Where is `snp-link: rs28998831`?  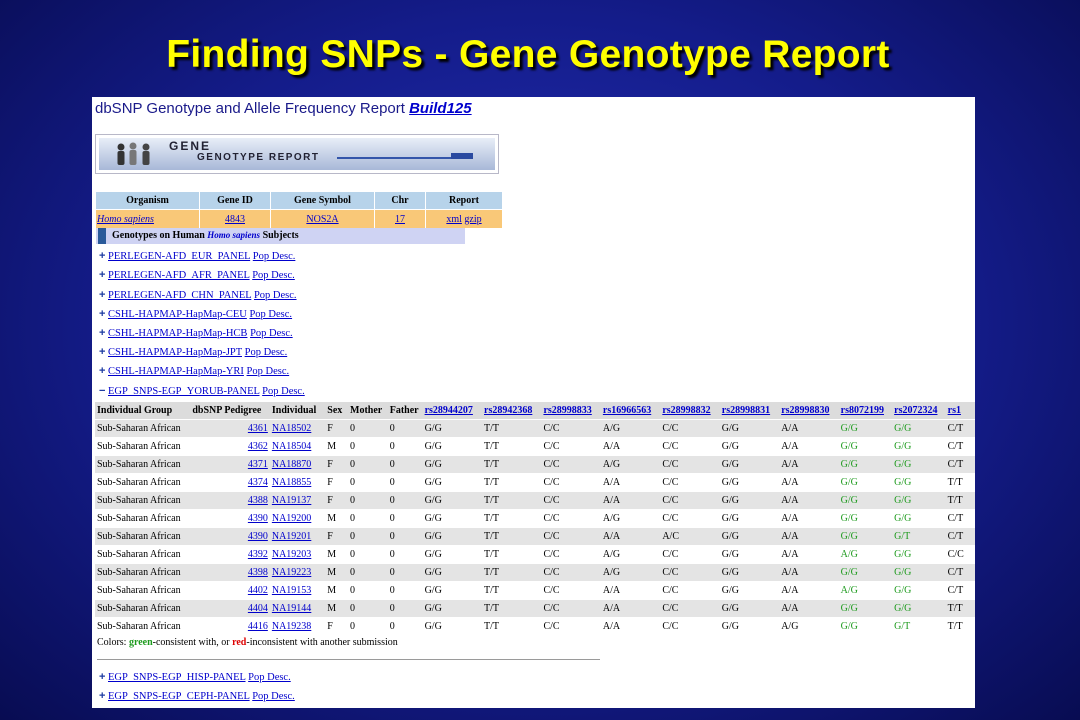 snp-link: rs28998831 is located at coordinates (746, 410).